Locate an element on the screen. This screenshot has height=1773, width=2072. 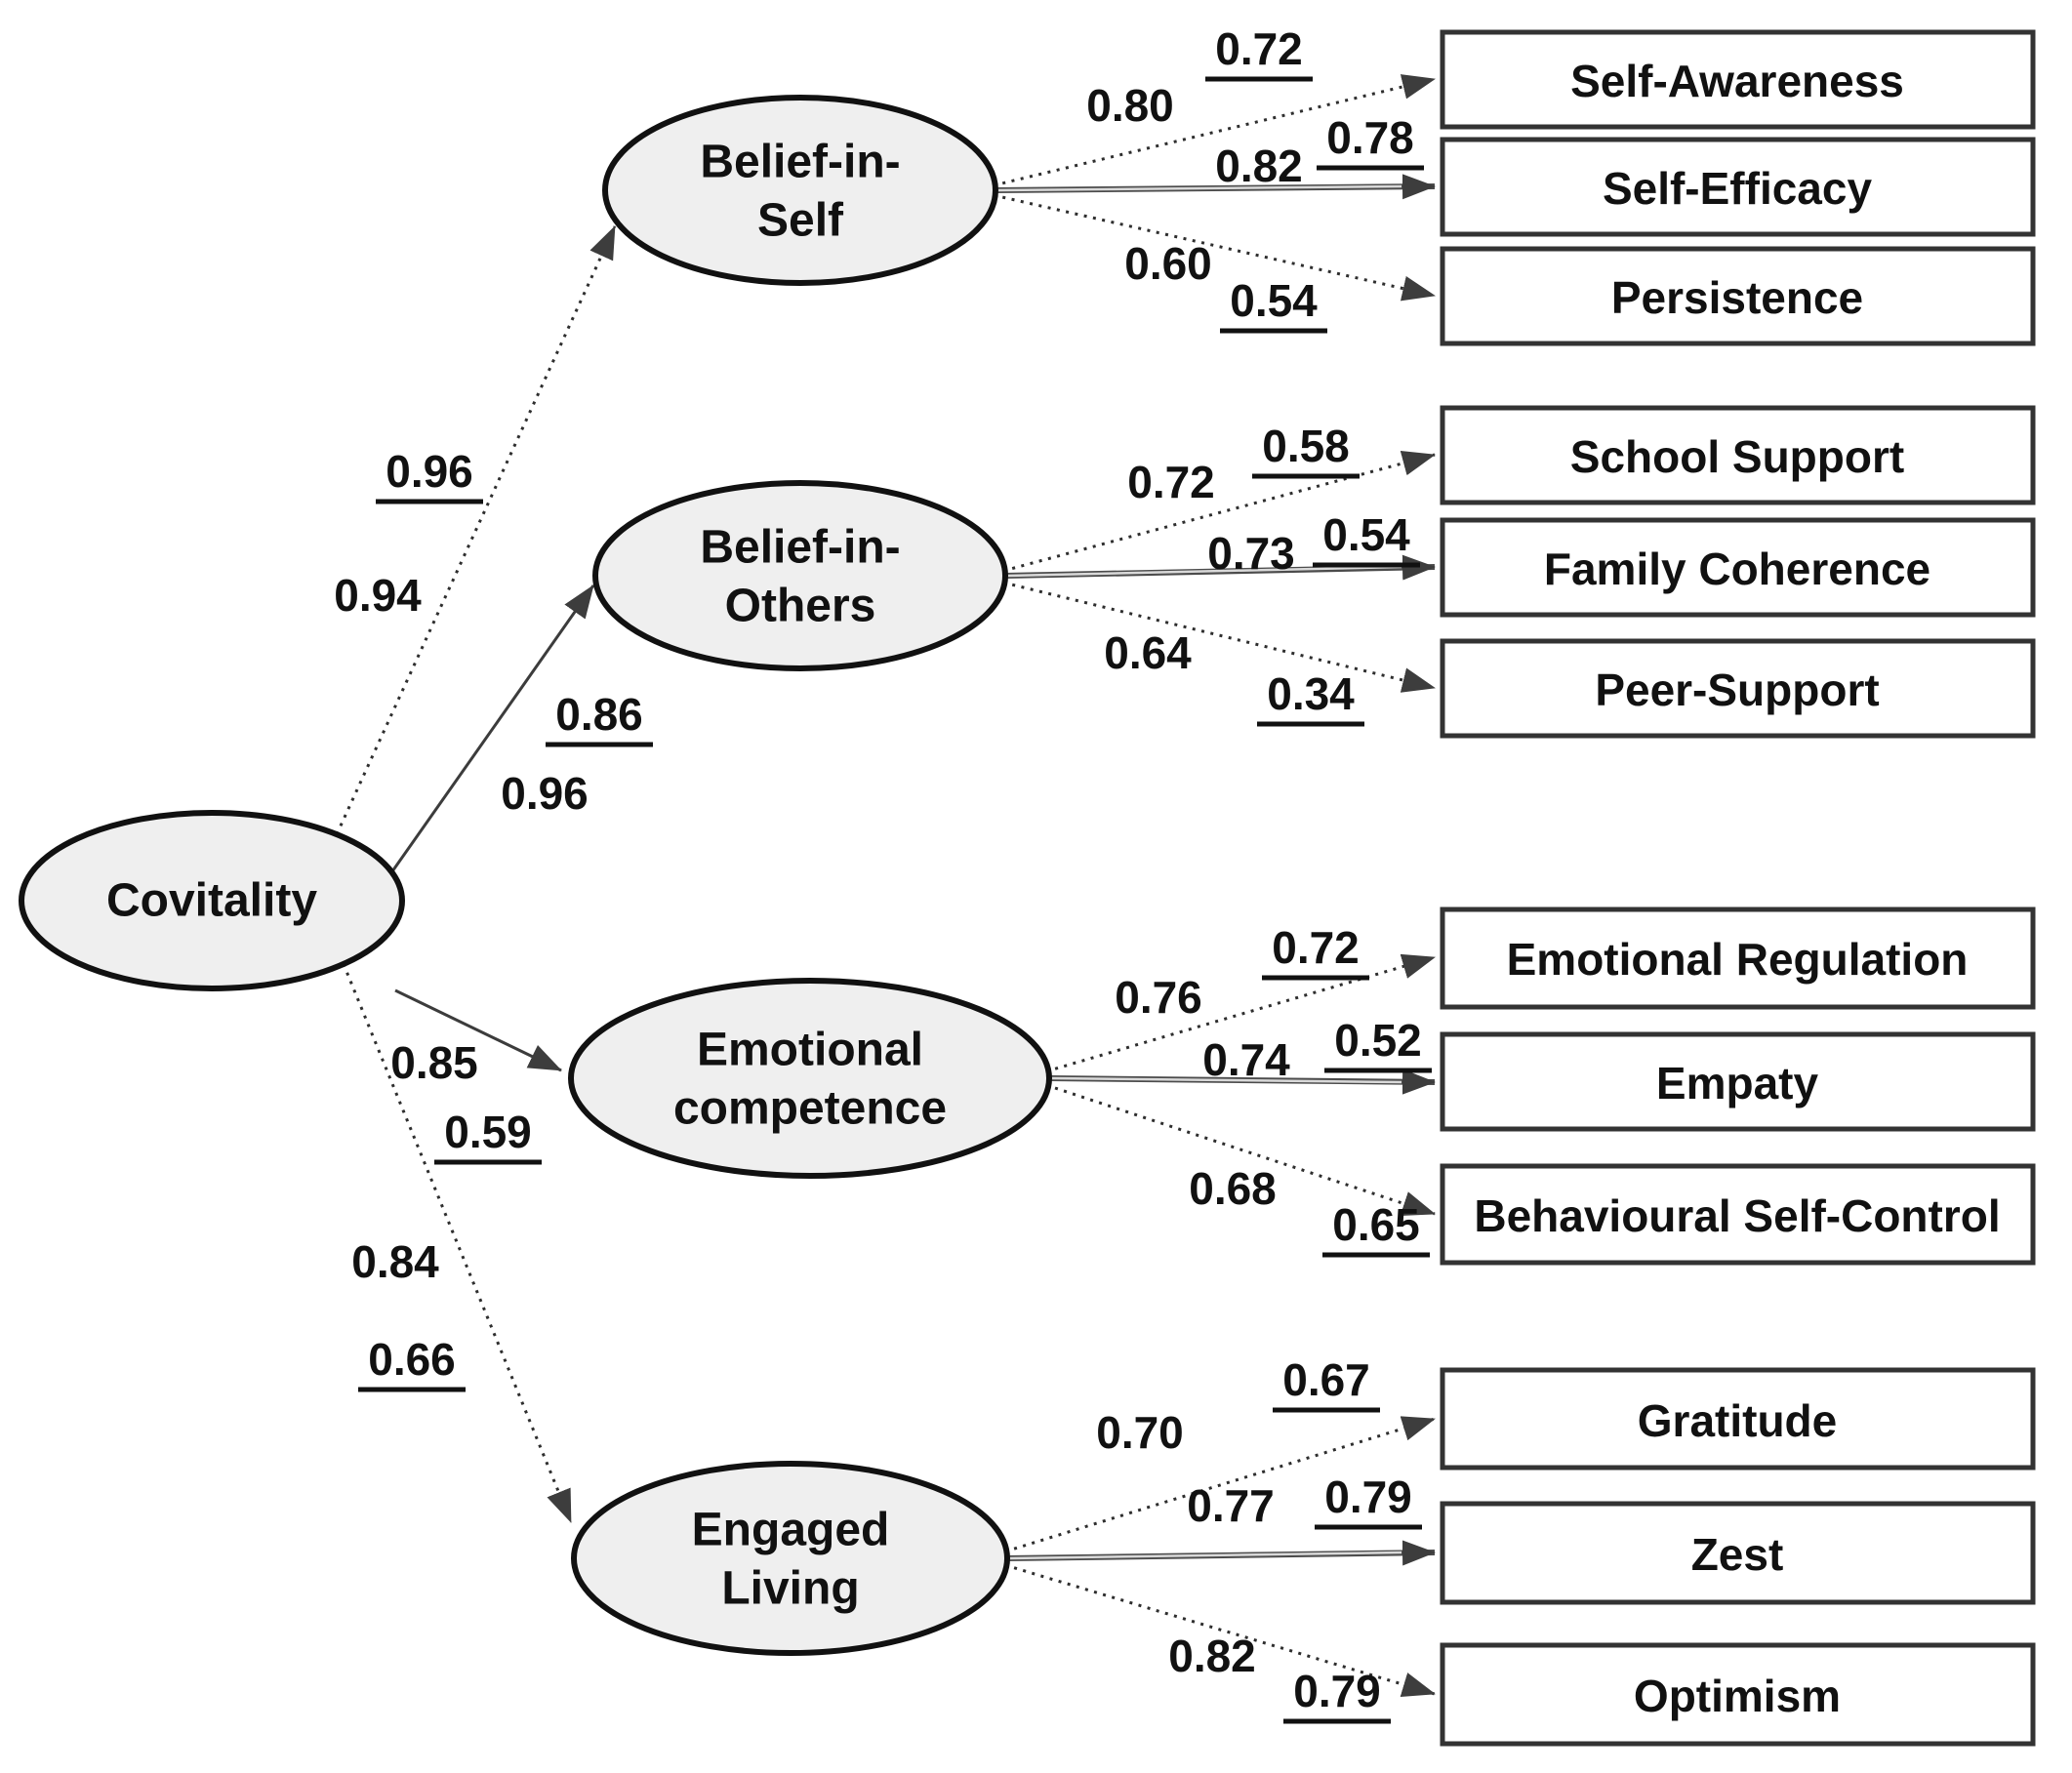
loading-family-coherence-plain: 0.73 is located at coordinates (1251, 553).